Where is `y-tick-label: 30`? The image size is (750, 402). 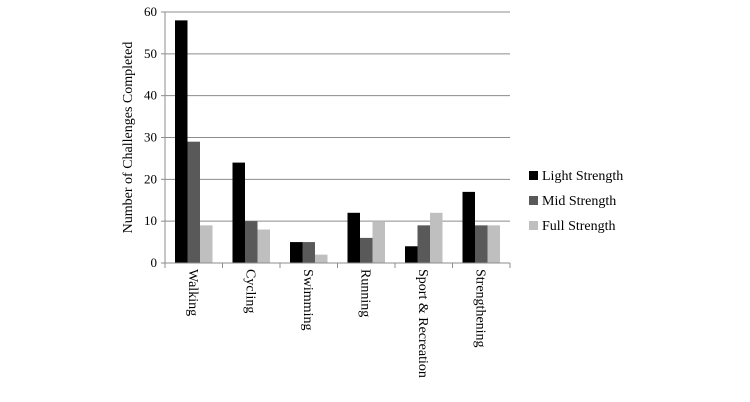 y-tick-label: 30 is located at coordinates (150, 137).